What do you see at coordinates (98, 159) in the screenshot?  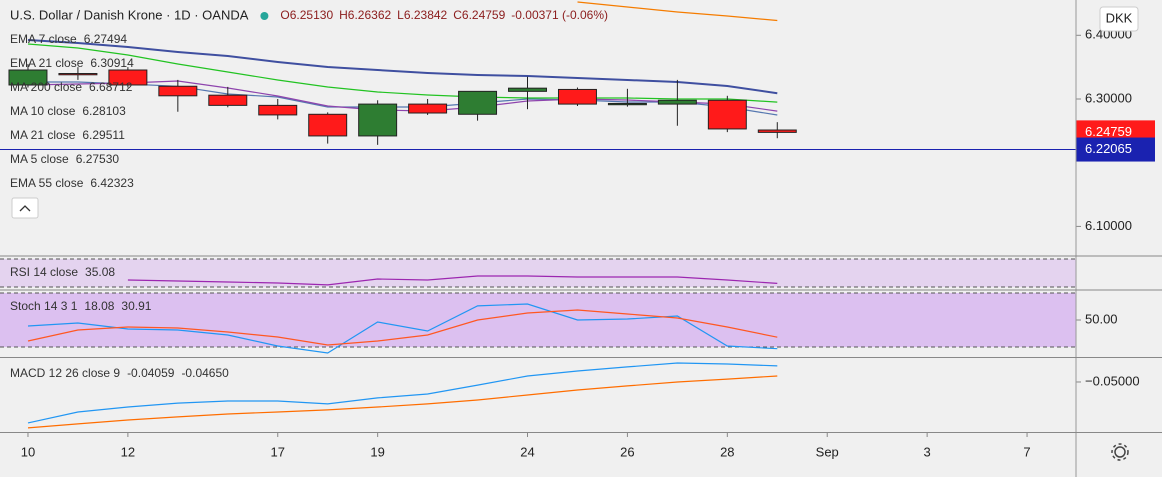 I see `legend-value: 6.27530` at bounding box center [98, 159].